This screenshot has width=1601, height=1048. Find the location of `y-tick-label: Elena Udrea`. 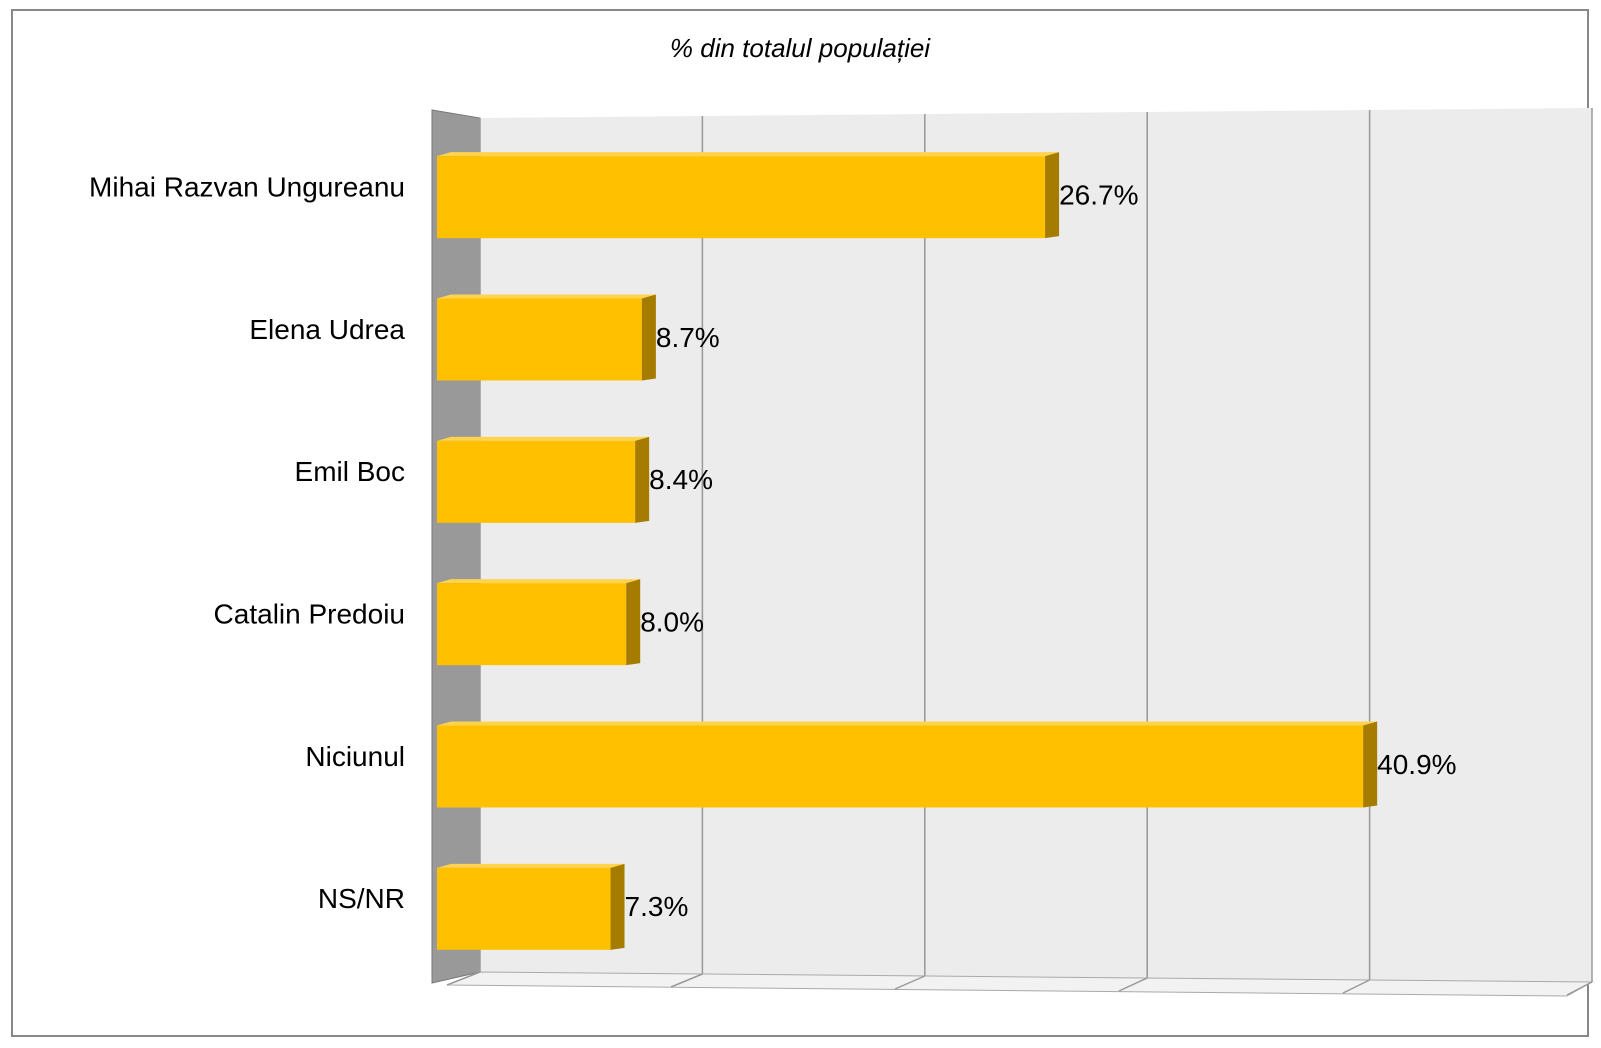

y-tick-label: Elena Udrea is located at coordinates (327, 329).